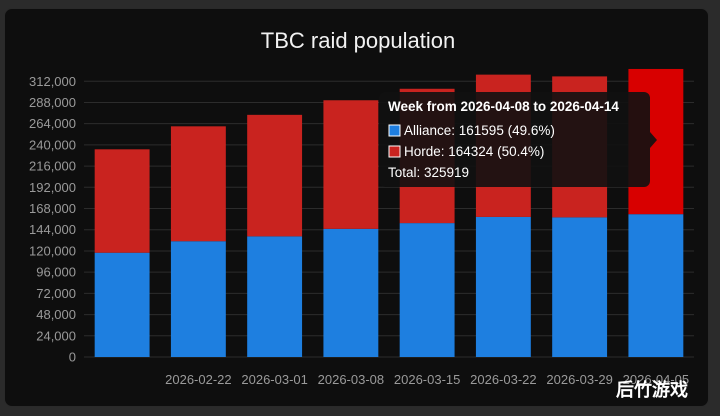 This screenshot has width=720, height=416. I want to click on alliance-swatch, so click(394, 130).